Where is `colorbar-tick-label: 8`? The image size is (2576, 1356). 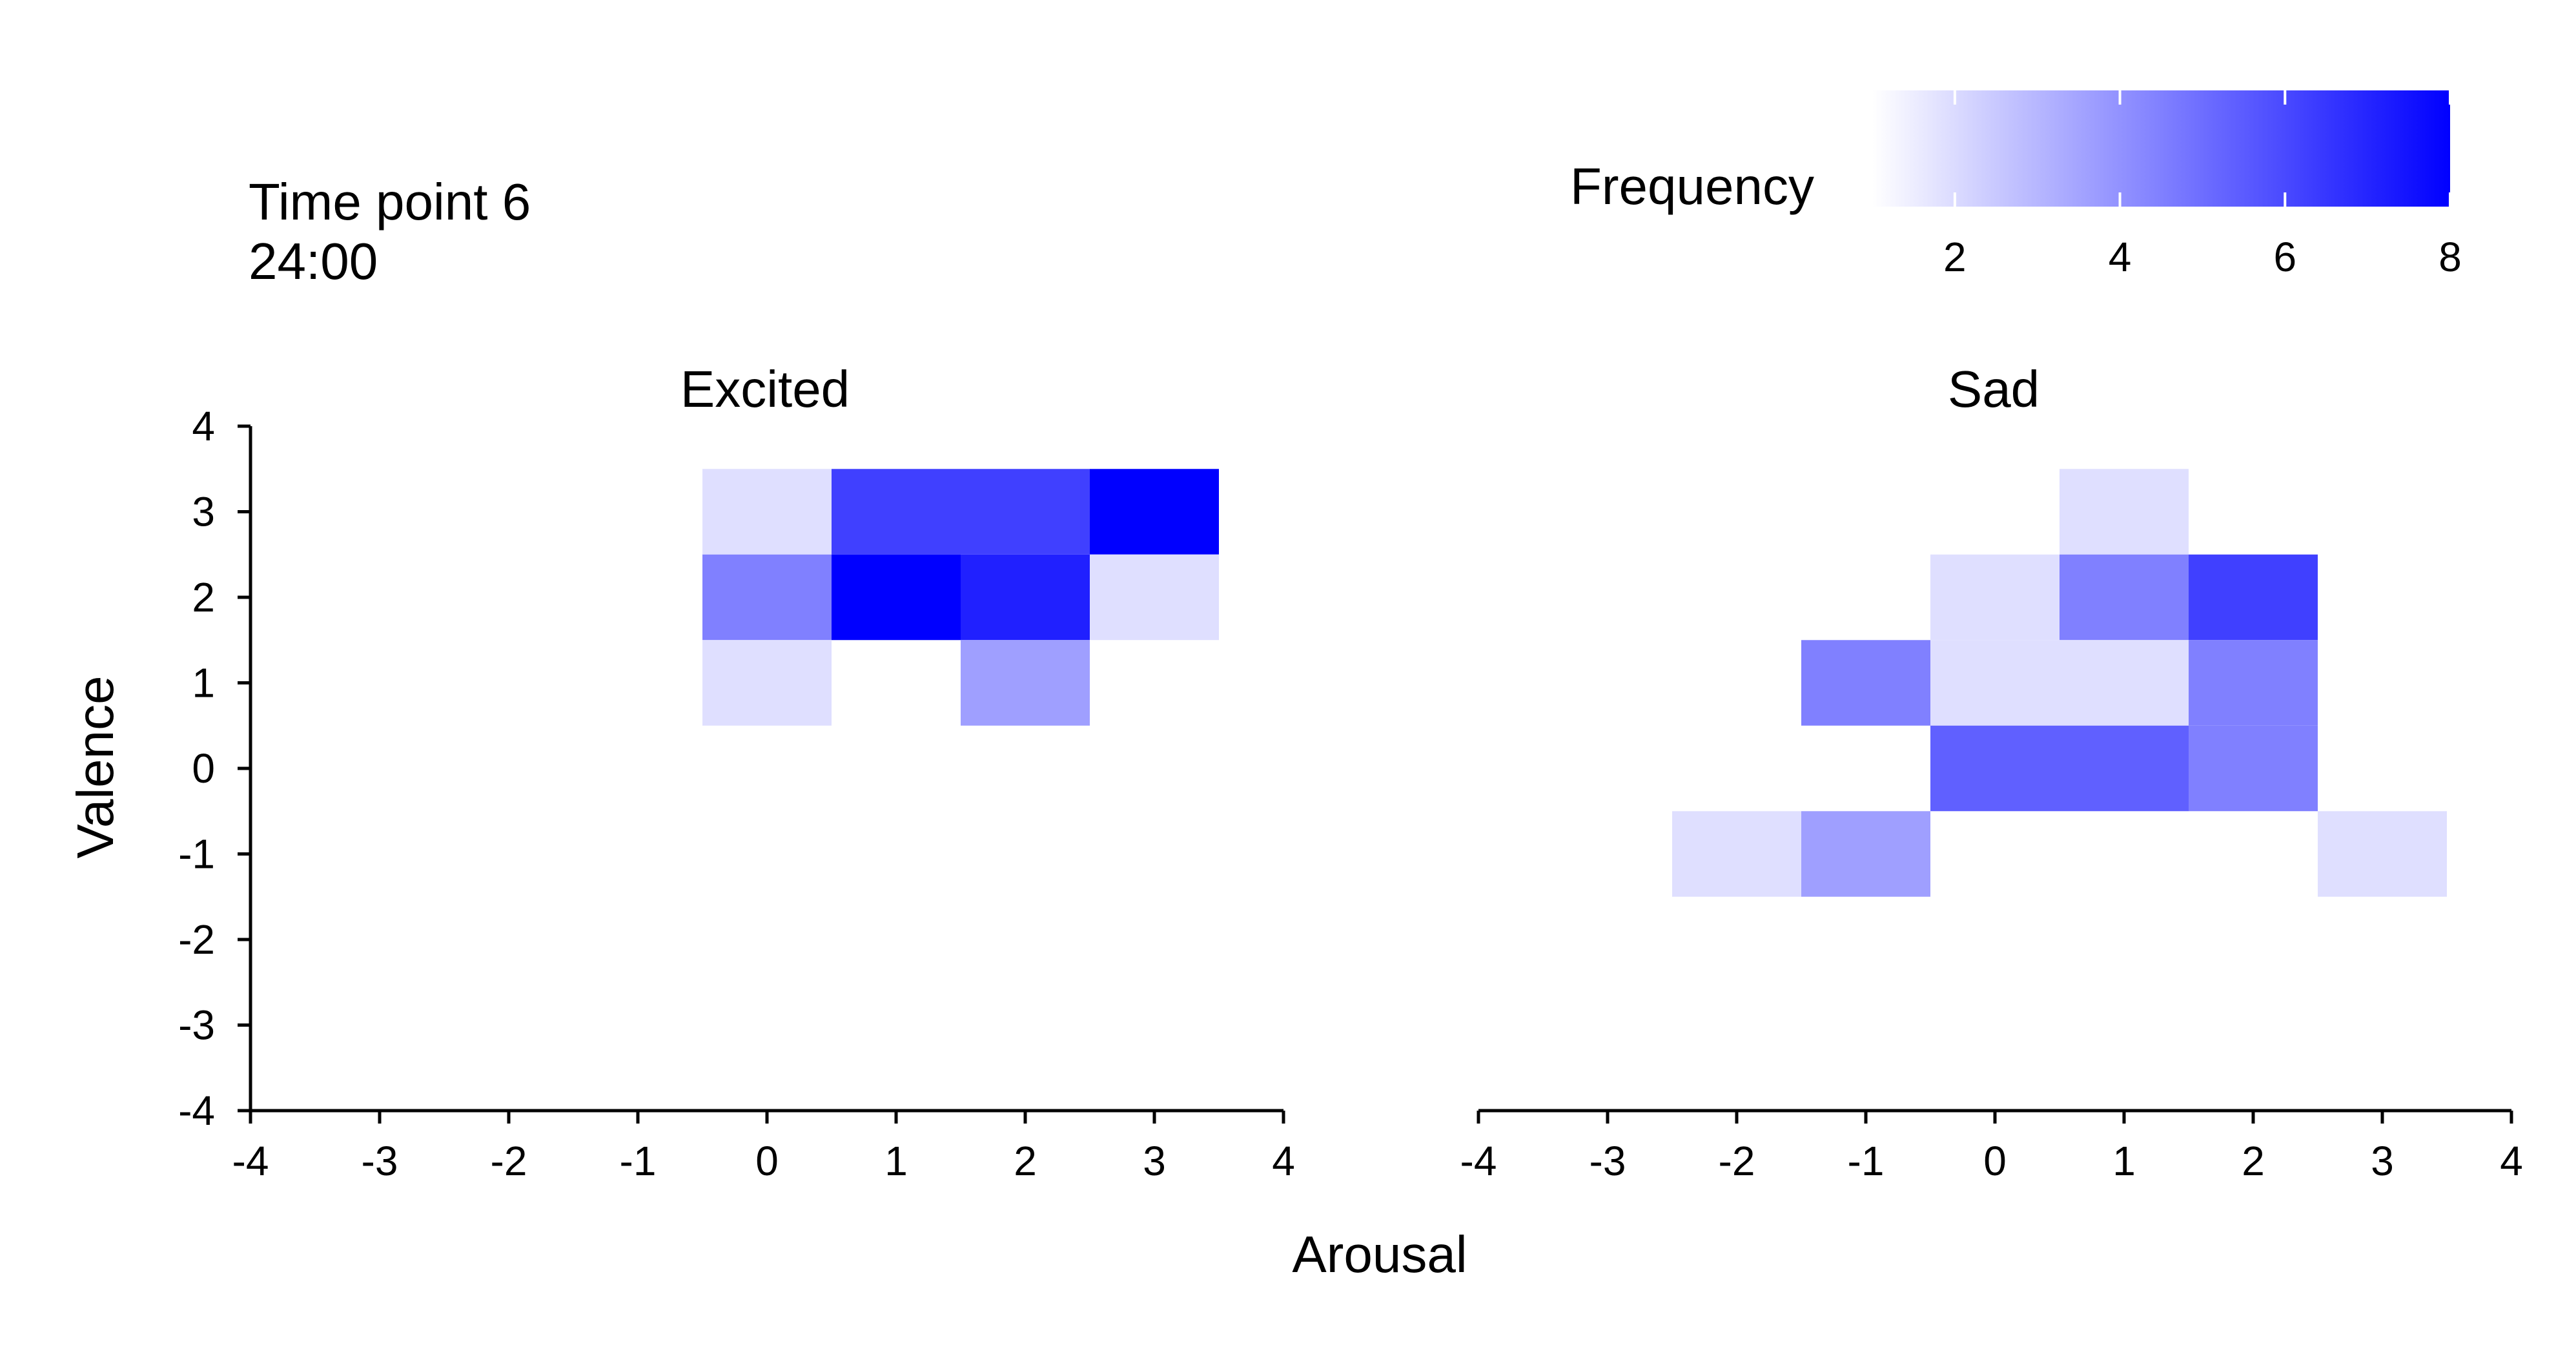 colorbar-tick-label: 8 is located at coordinates (2450, 257).